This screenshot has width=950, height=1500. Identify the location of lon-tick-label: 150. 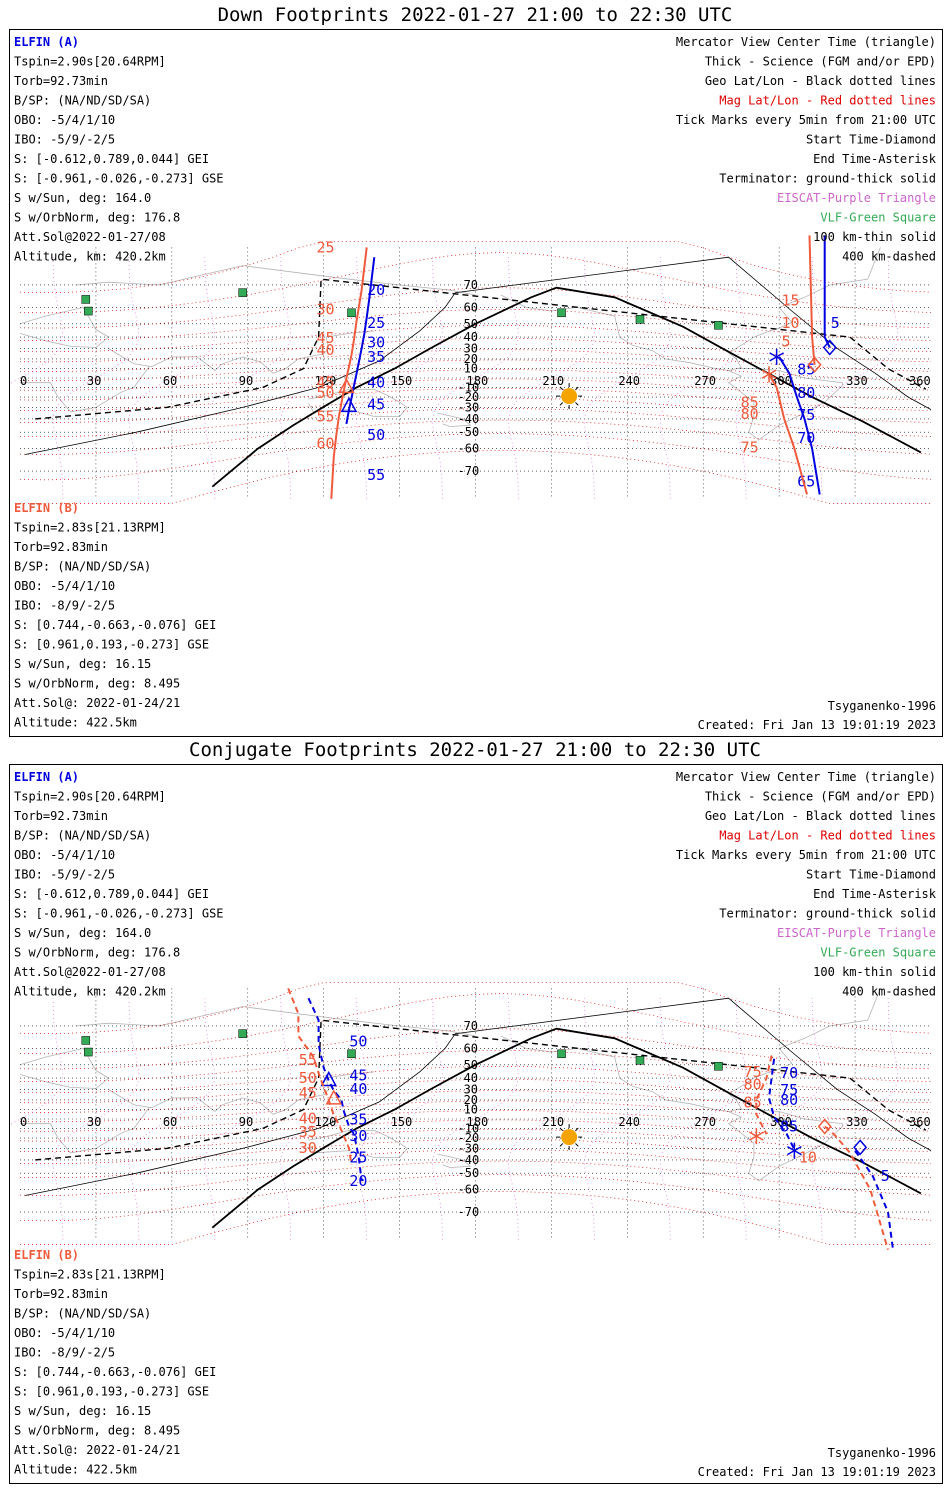
(402, 1122).